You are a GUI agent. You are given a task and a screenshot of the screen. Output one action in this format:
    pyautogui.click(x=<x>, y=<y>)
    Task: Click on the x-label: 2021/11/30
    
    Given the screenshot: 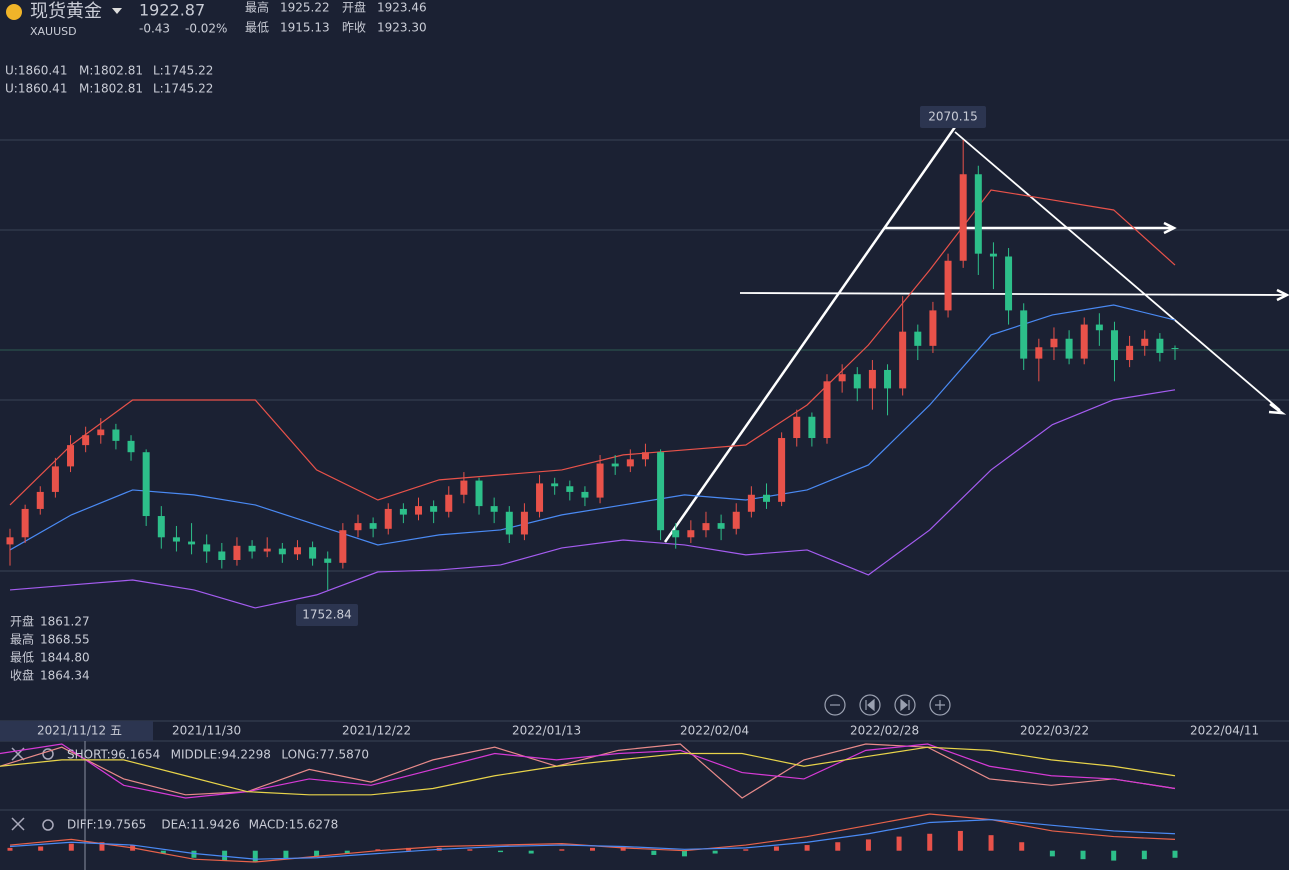 What is the action you would take?
    pyautogui.click(x=206, y=731)
    